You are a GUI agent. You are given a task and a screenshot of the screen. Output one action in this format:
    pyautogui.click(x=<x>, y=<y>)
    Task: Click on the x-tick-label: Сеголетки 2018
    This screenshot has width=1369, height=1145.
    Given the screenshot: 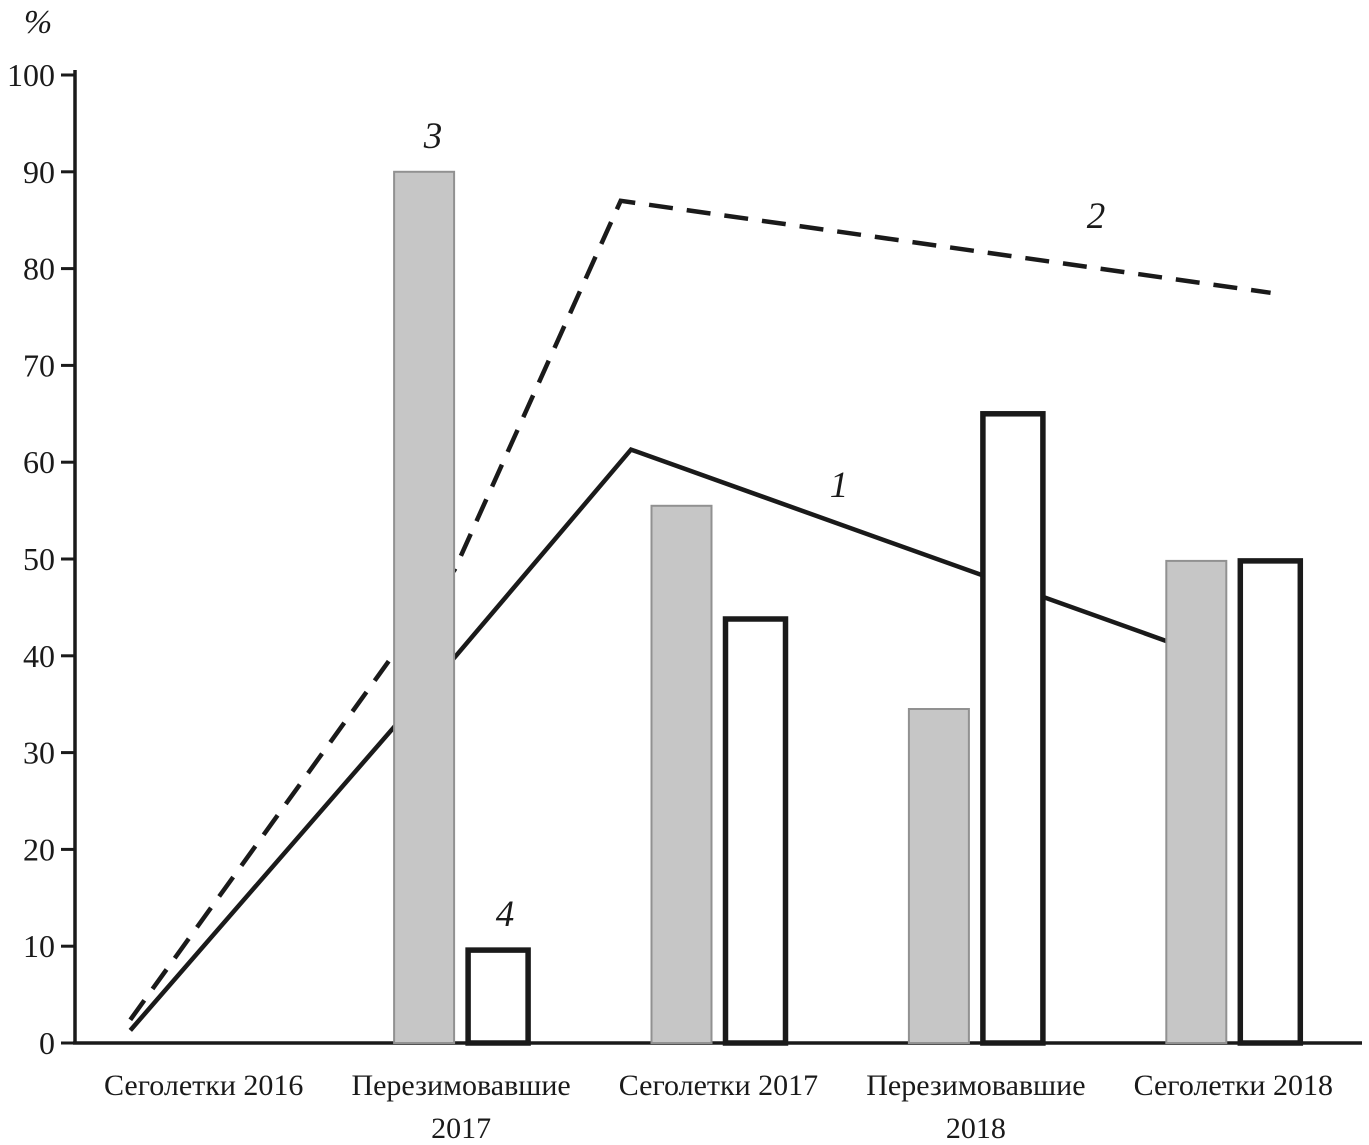 What is the action you would take?
    pyautogui.click(x=1233, y=1085)
    